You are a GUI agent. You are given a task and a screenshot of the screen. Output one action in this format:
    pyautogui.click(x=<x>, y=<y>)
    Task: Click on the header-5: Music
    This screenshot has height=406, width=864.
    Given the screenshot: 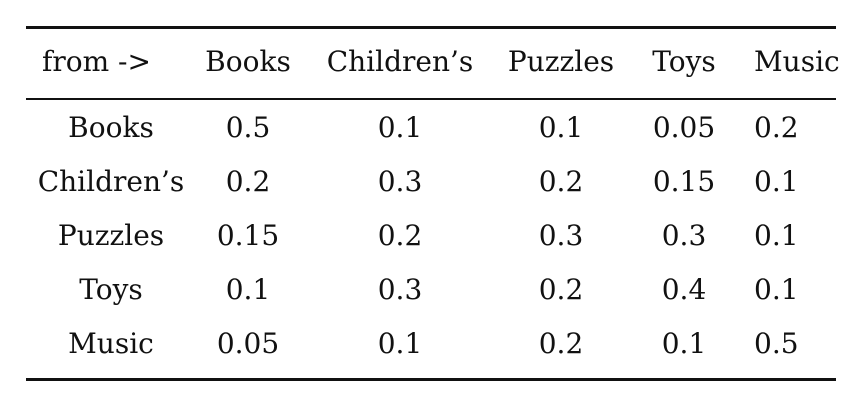 What is the action you would take?
    pyautogui.click(x=797, y=61)
    